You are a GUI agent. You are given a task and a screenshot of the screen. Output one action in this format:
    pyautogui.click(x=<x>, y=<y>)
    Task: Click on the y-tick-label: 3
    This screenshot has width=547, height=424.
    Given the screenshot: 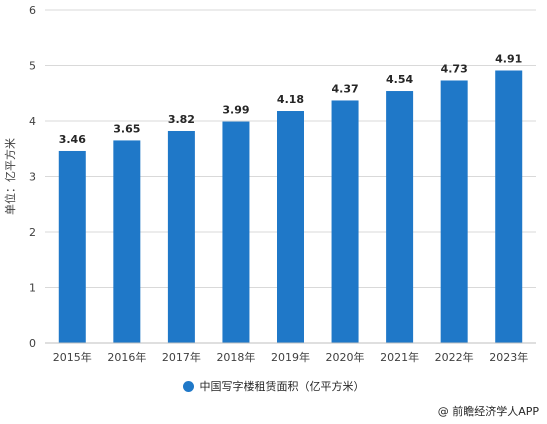 What is the action you would take?
    pyautogui.click(x=32, y=177)
    